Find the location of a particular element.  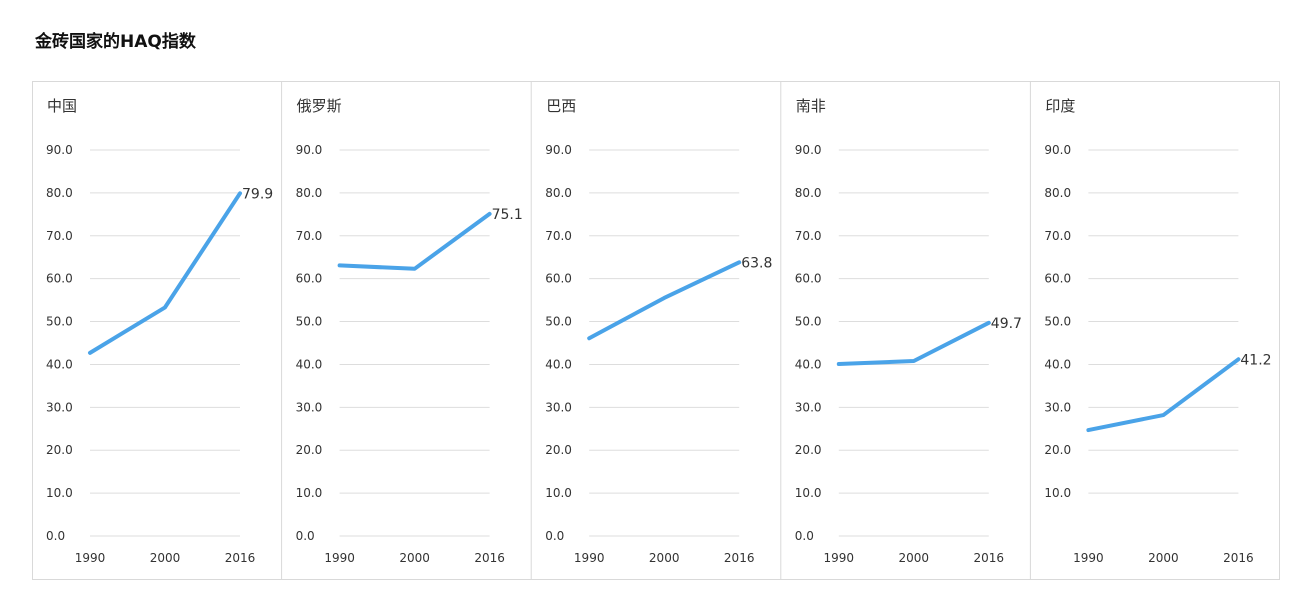

panel-1-y-tick-label: 50.0 is located at coordinates (59, 322).